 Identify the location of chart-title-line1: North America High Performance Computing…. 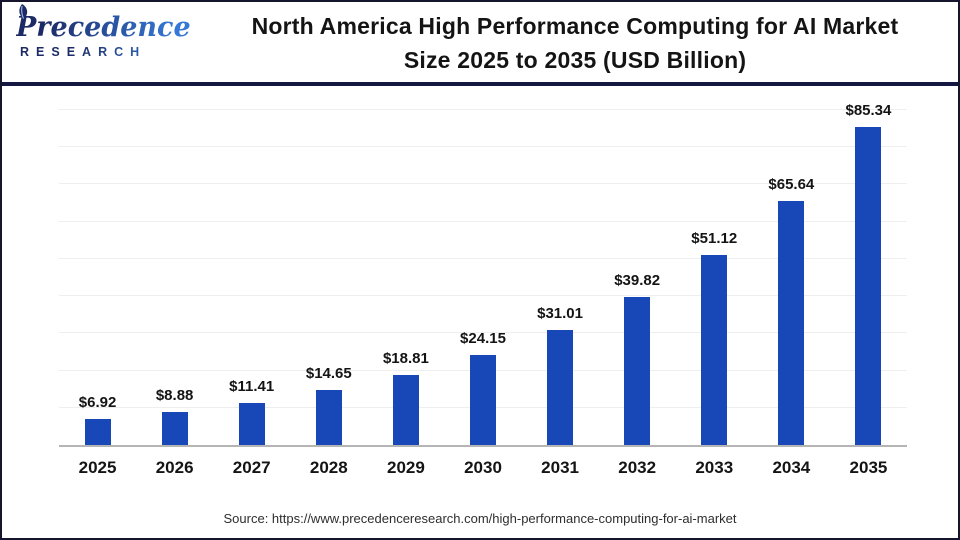
(575, 26).